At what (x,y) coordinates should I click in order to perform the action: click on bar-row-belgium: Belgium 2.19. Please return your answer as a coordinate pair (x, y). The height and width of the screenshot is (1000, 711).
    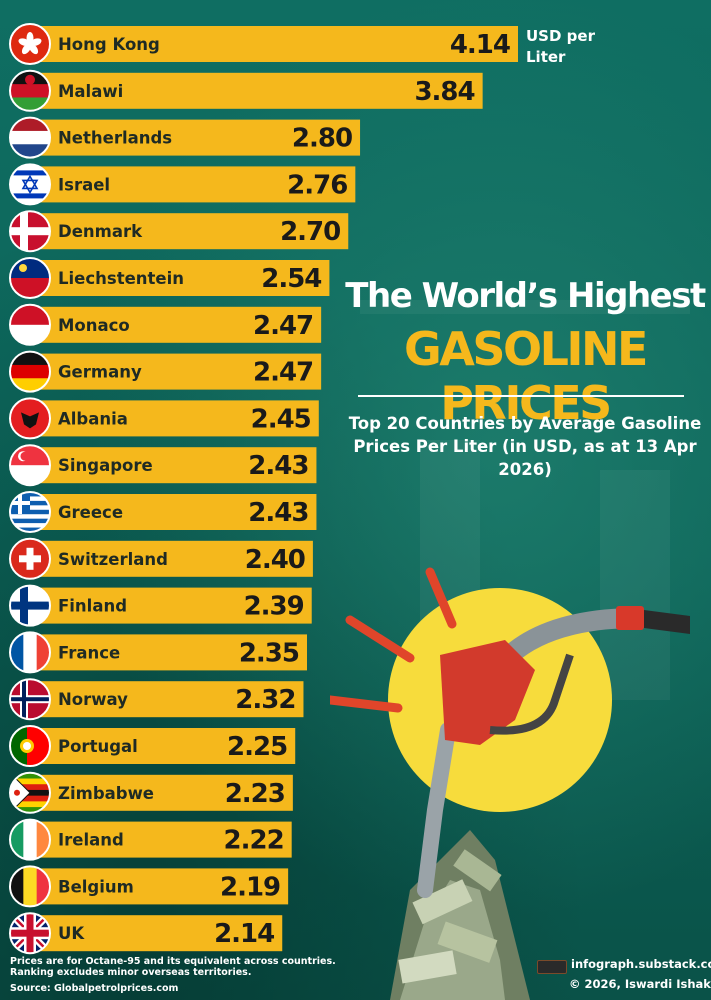
    Looking at the image, I should click on (149, 886).